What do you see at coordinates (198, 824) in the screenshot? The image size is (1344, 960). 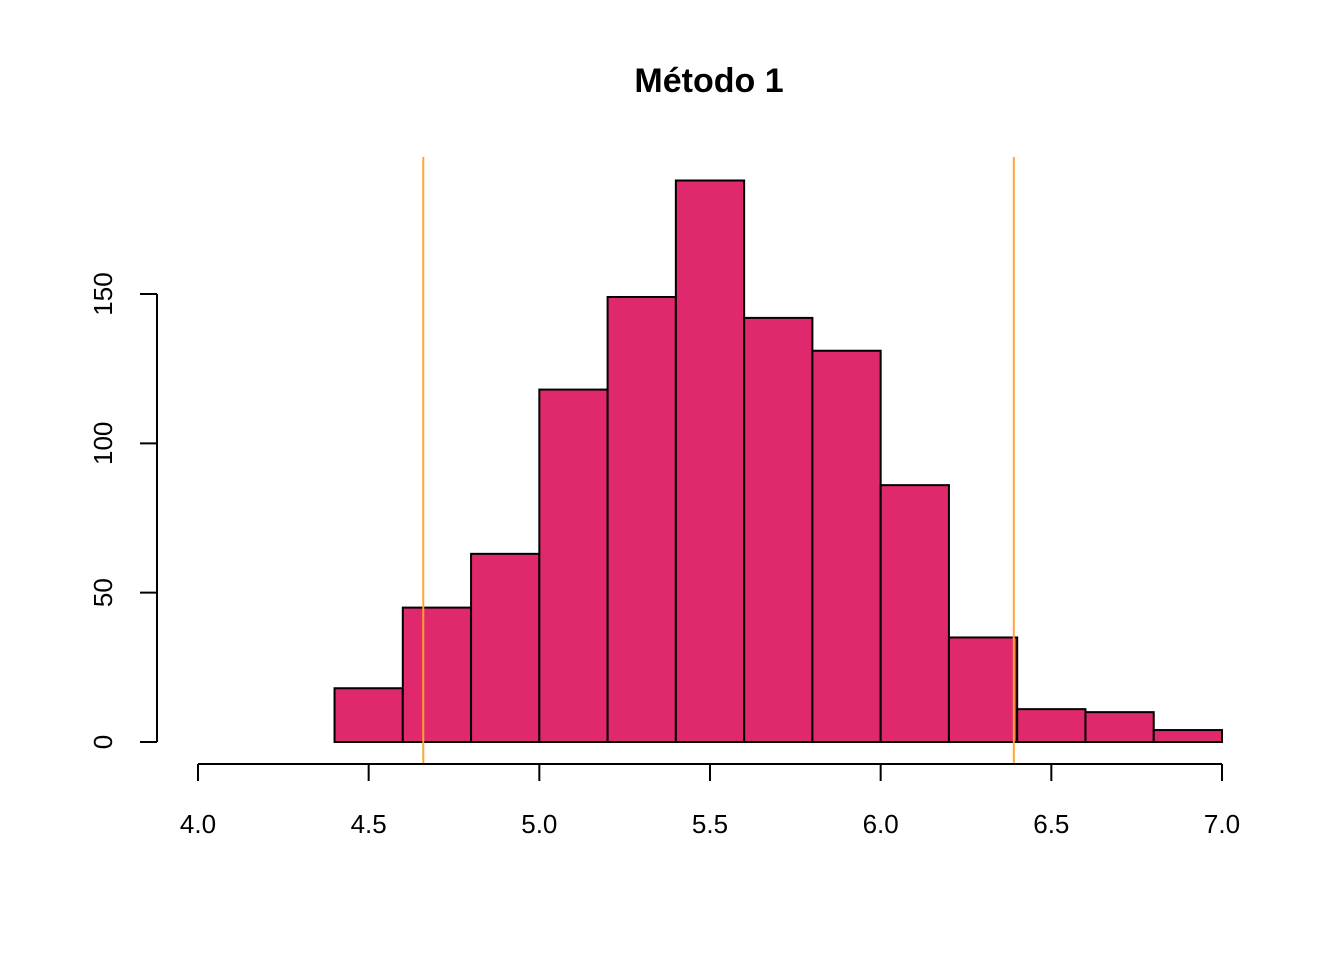 I see `x-tick-label: 4.0` at bounding box center [198, 824].